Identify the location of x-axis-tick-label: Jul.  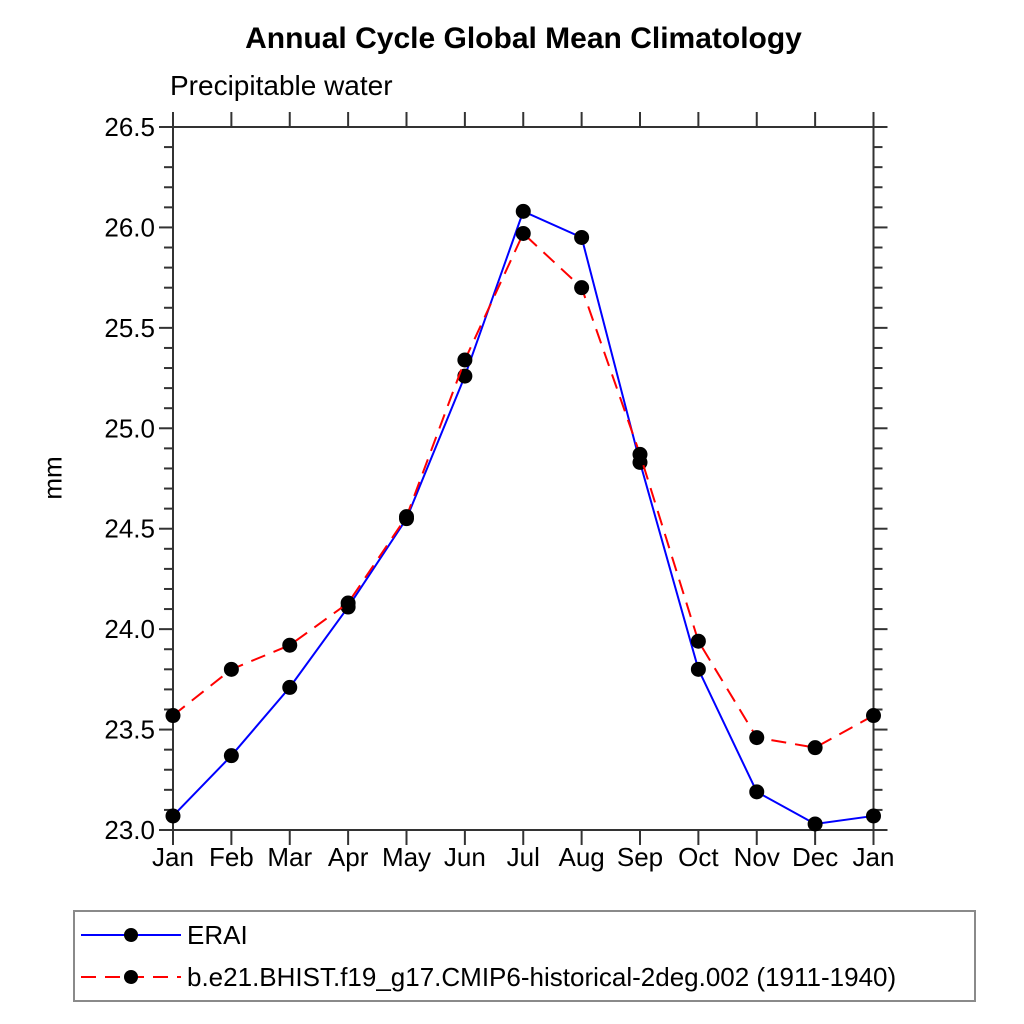
(523, 857).